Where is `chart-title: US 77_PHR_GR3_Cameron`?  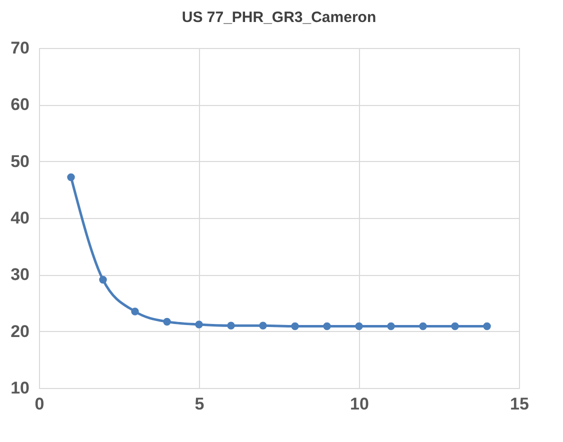
chart-title: US 77_PHR_GR3_Cameron is located at coordinates (279, 17).